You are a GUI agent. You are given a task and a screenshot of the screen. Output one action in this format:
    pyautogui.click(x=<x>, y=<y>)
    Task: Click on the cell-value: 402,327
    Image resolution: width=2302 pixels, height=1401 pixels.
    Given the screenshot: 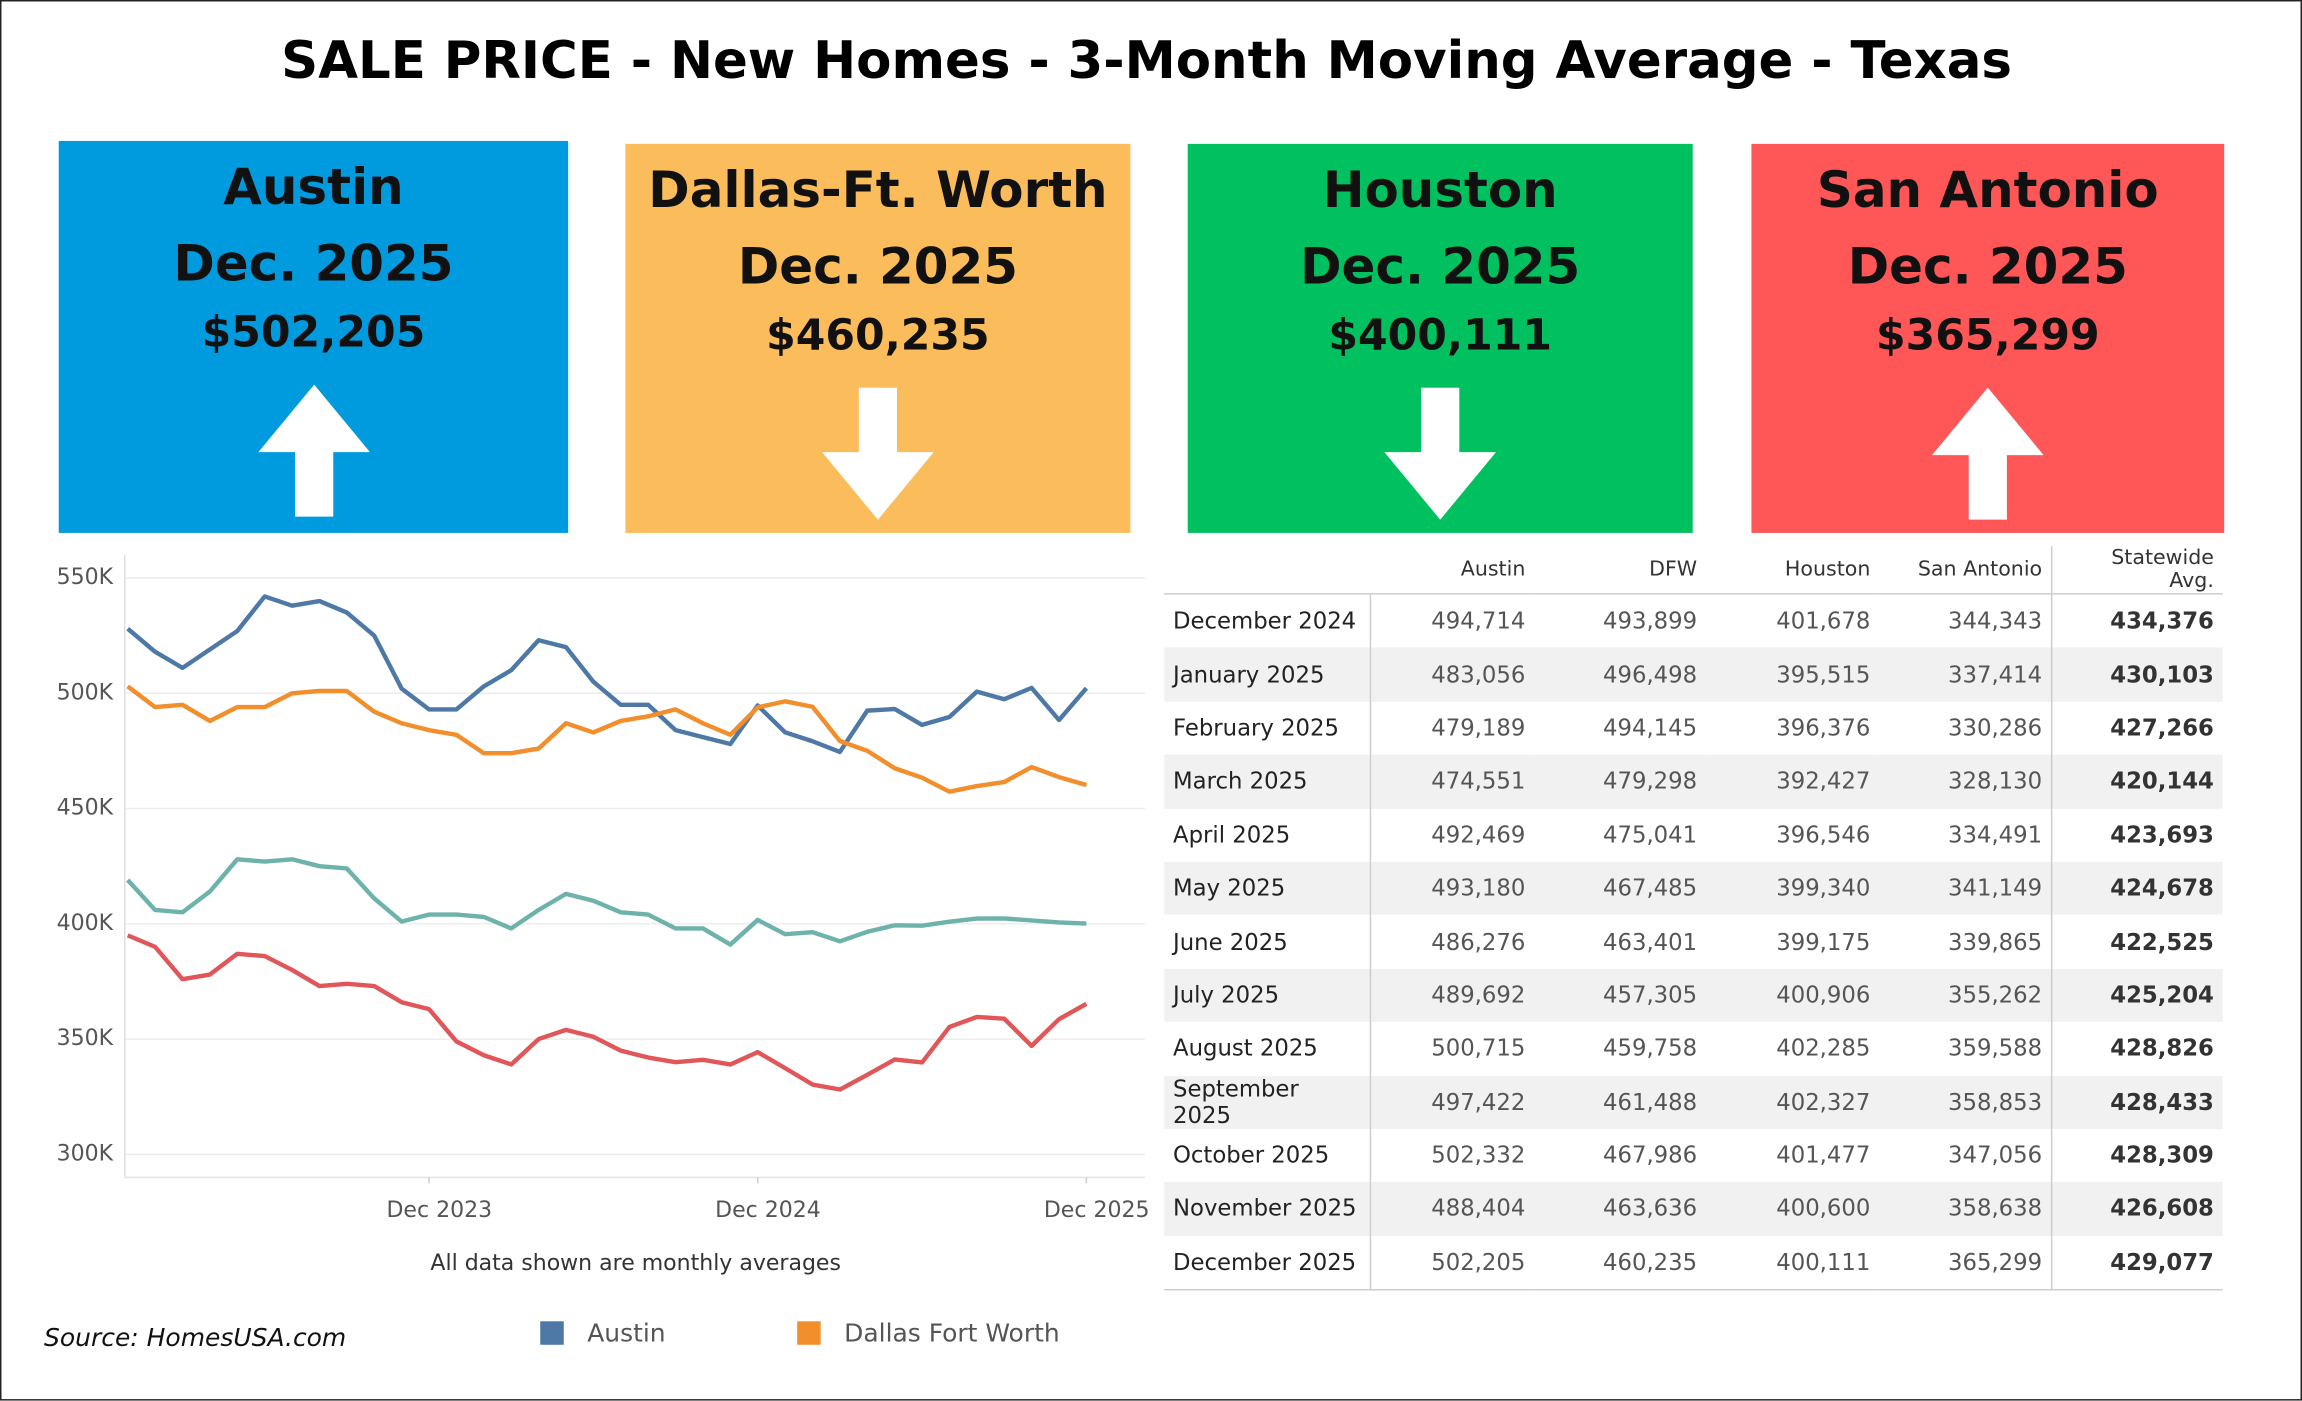 What is the action you would take?
    pyautogui.click(x=1792, y=1102)
    